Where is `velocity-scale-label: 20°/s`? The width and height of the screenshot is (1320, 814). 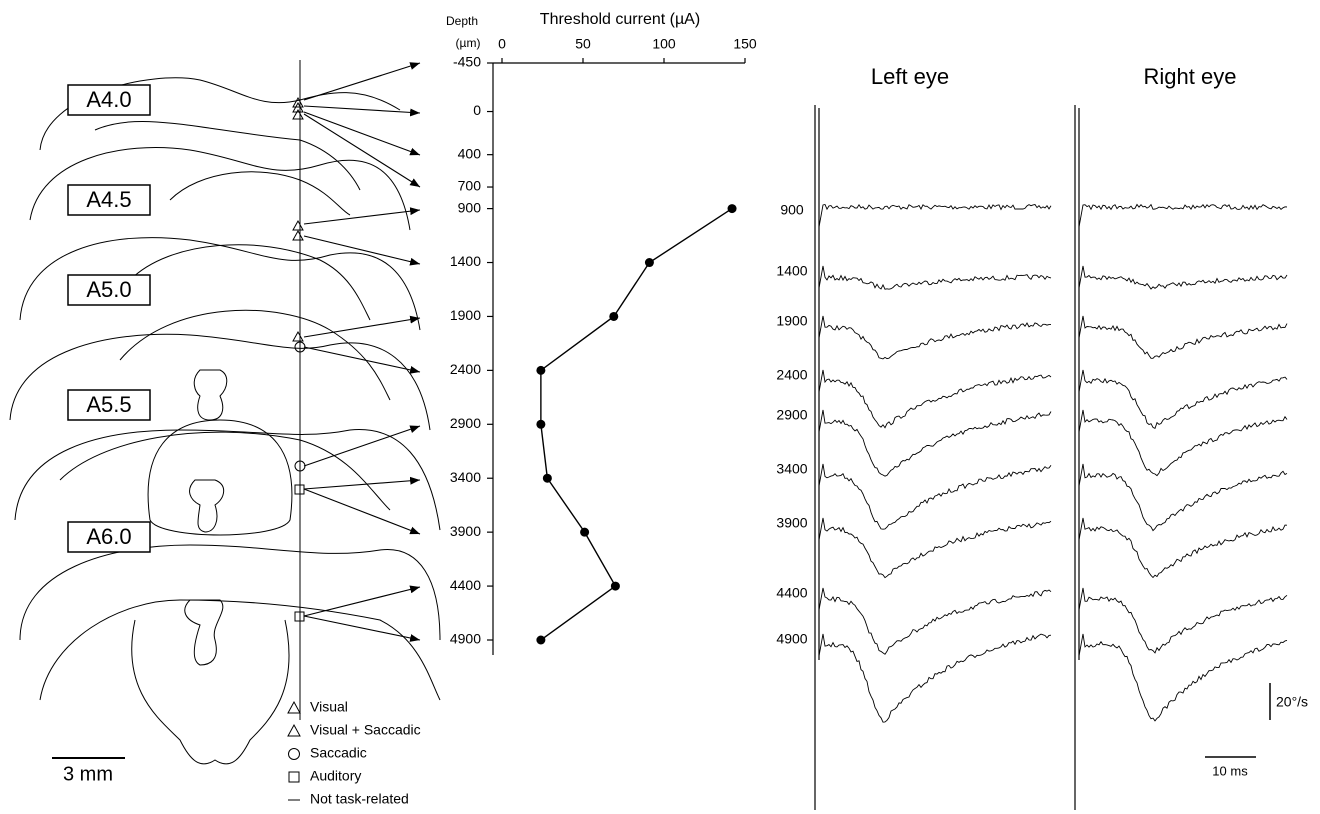
velocity-scale-label: 20°/s is located at coordinates (1292, 702).